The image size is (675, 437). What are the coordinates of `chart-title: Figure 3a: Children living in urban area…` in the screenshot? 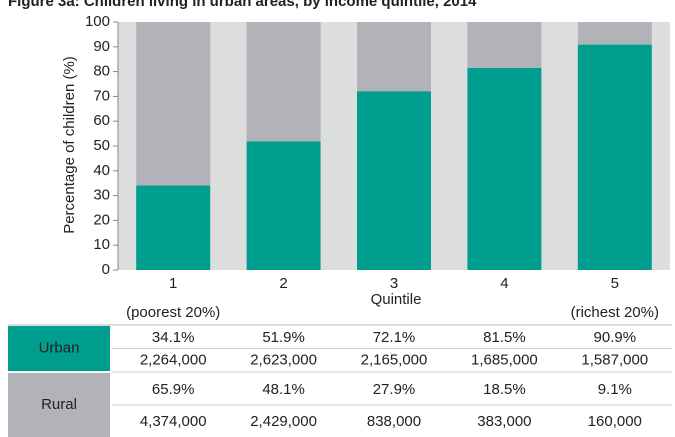 It's located at (242, 5).